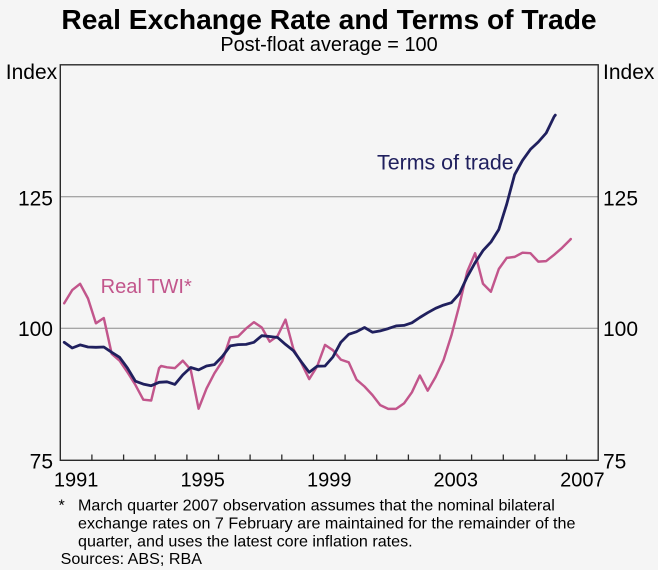  What do you see at coordinates (445, 163) in the screenshot?
I see `svg-text: Terms of trade` at bounding box center [445, 163].